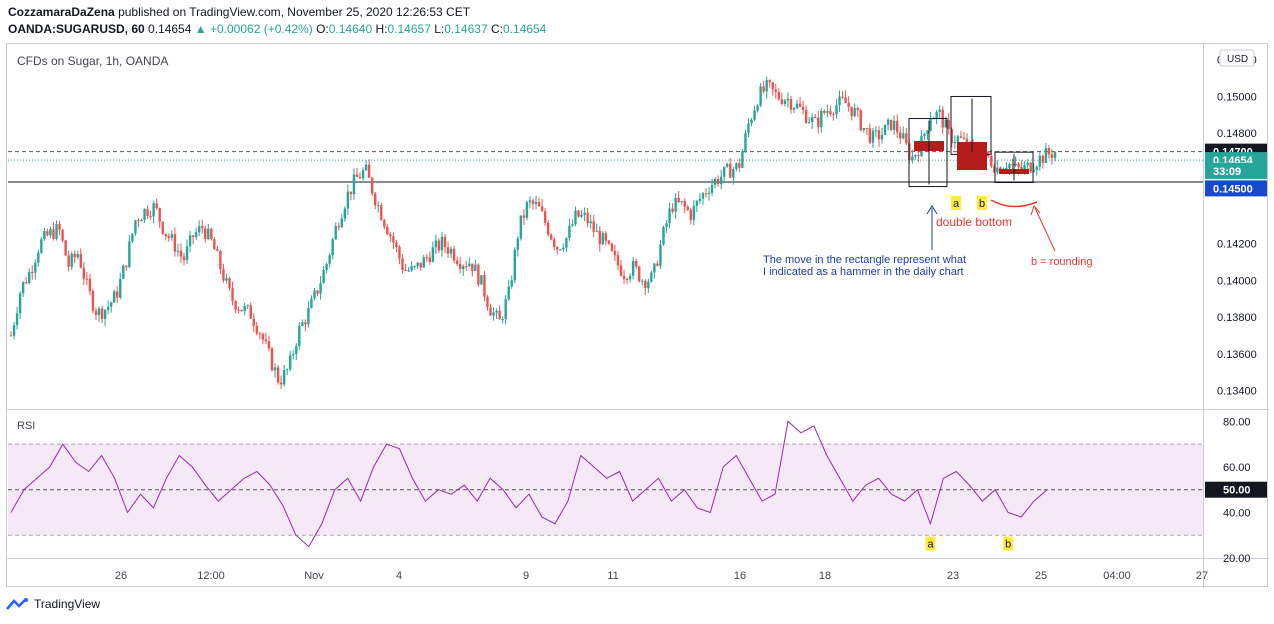 This screenshot has height=624, width=1274. I want to click on marker-a-label: a, so click(956, 204).